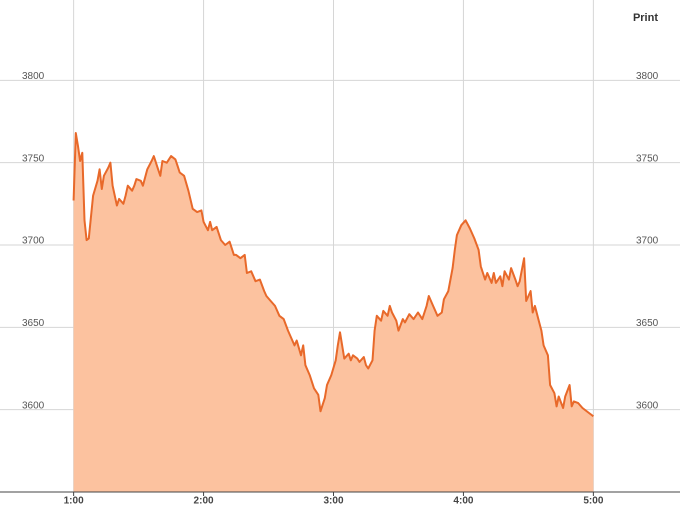 This screenshot has height=510, width=680. What do you see at coordinates (647, 76) in the screenshot?
I see `y2-tick-label: 3800` at bounding box center [647, 76].